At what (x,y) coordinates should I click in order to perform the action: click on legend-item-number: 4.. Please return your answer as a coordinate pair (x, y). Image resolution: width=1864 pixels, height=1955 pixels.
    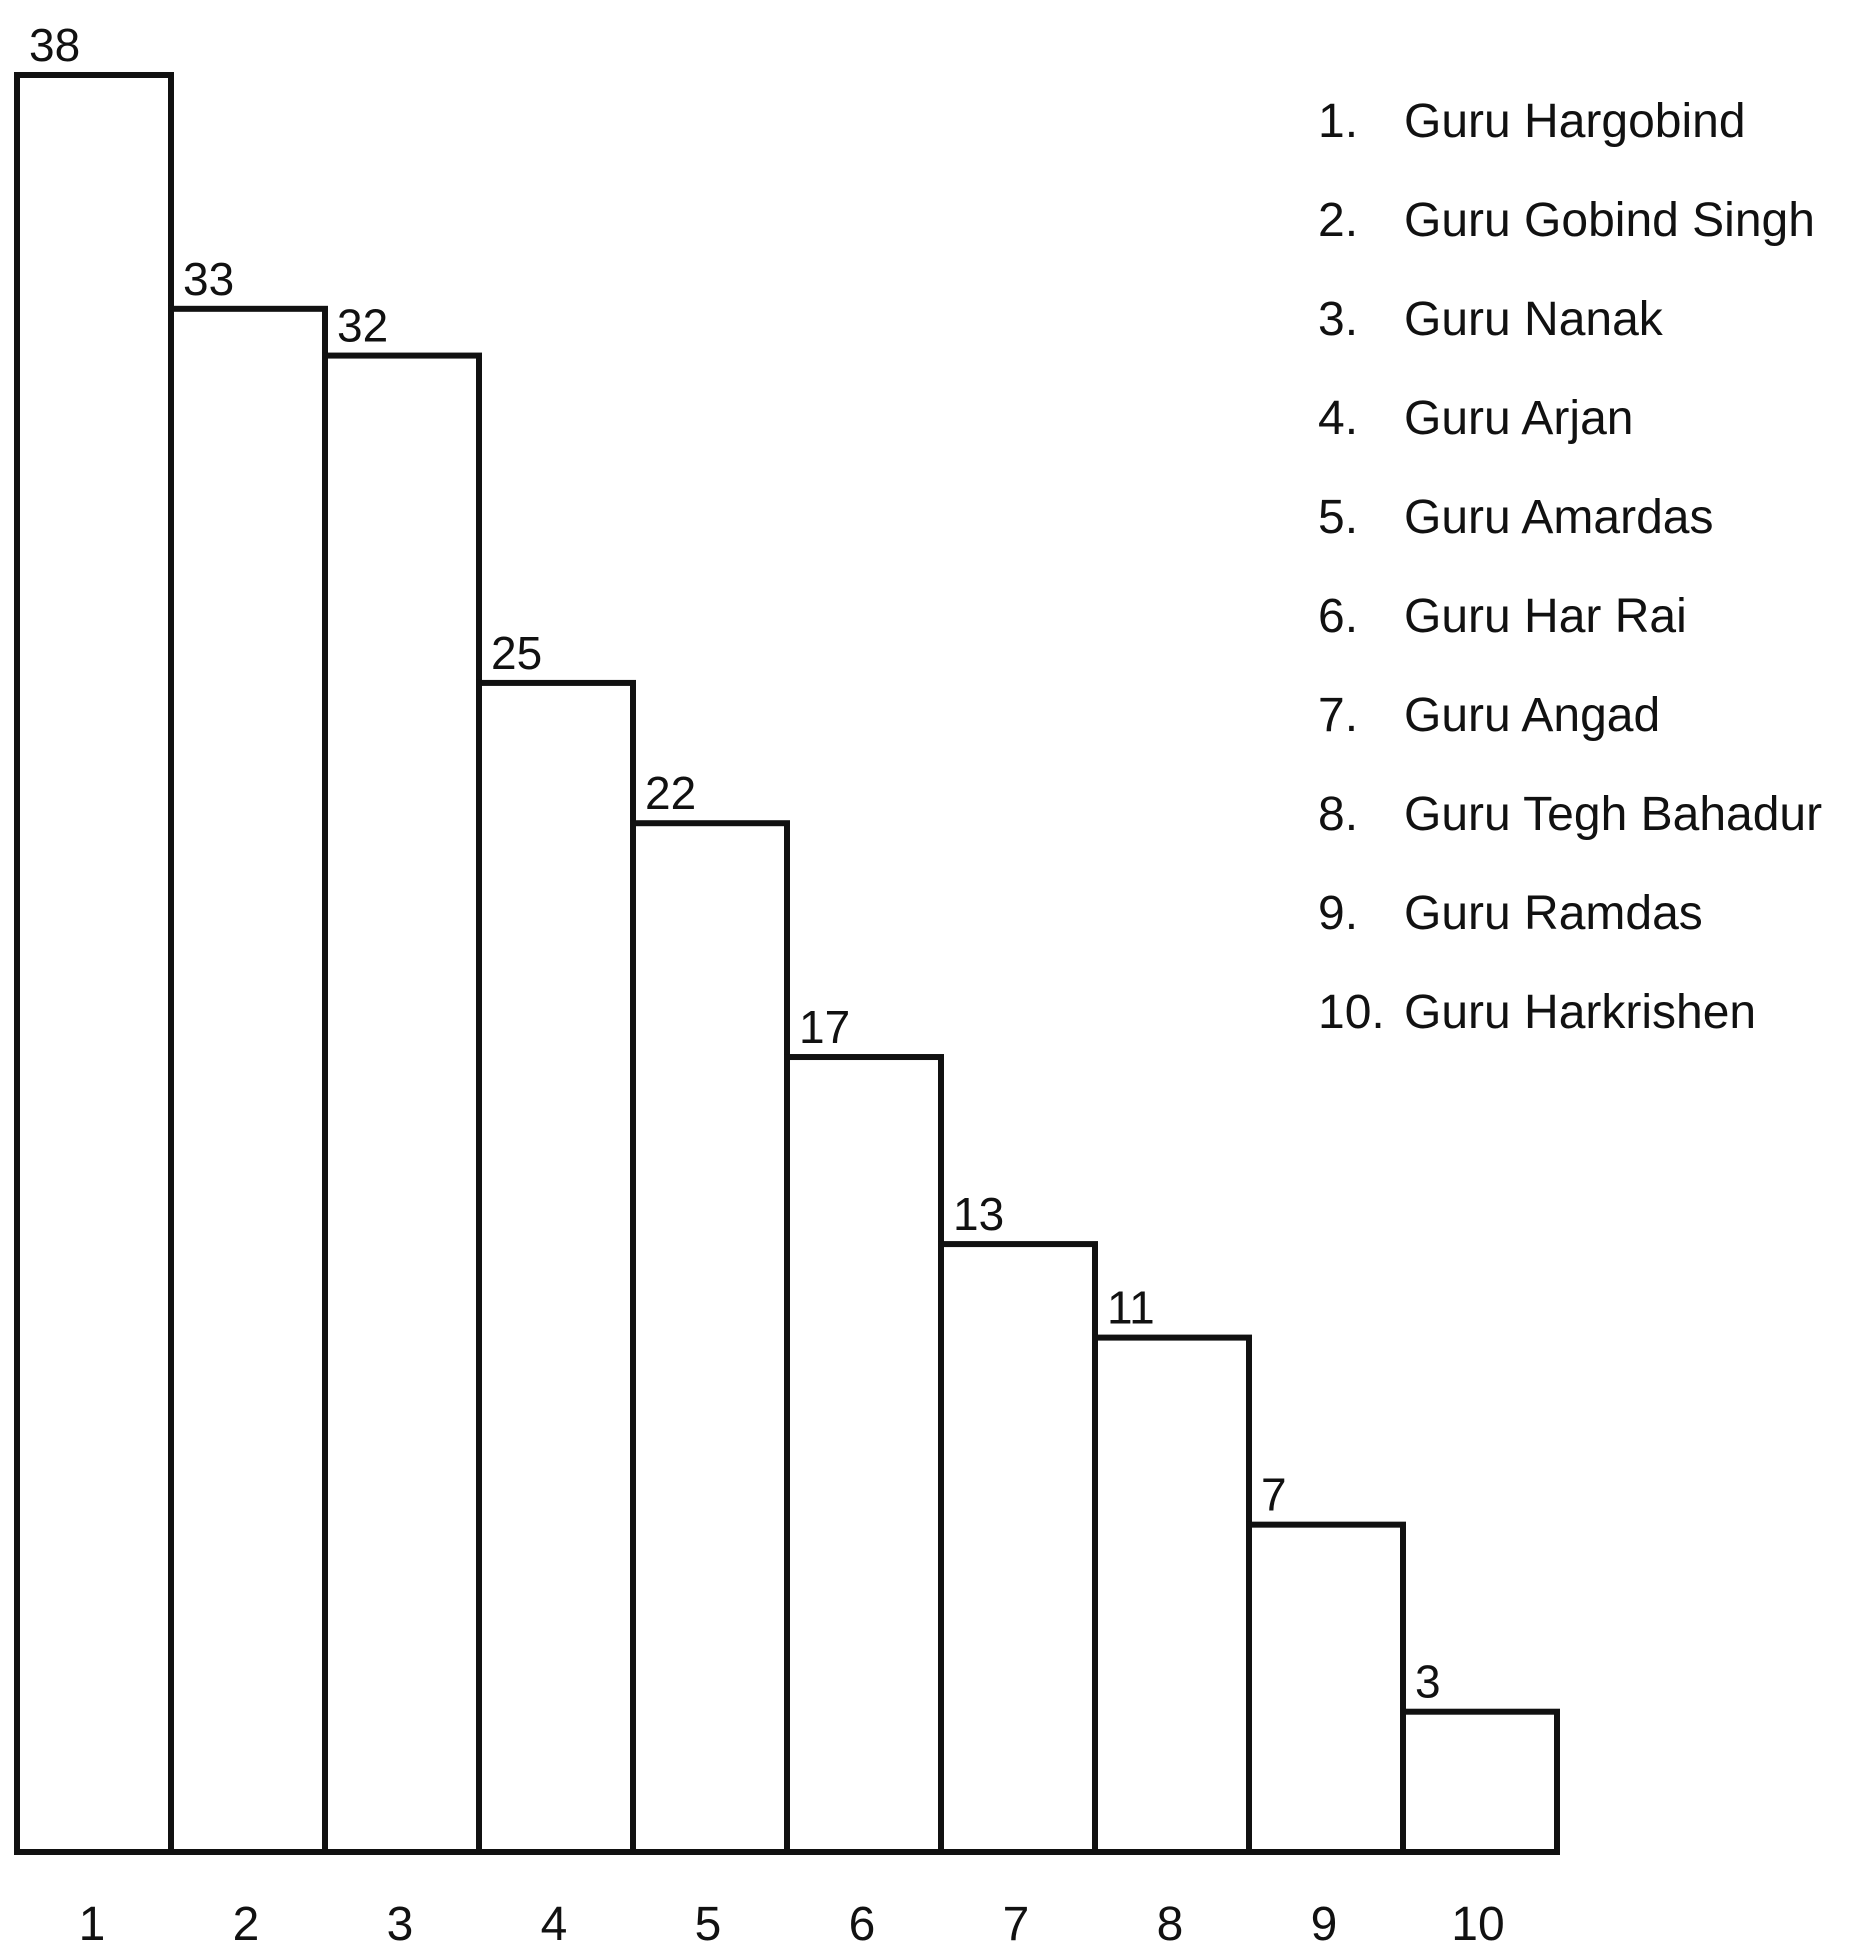
    Looking at the image, I should click on (1338, 418).